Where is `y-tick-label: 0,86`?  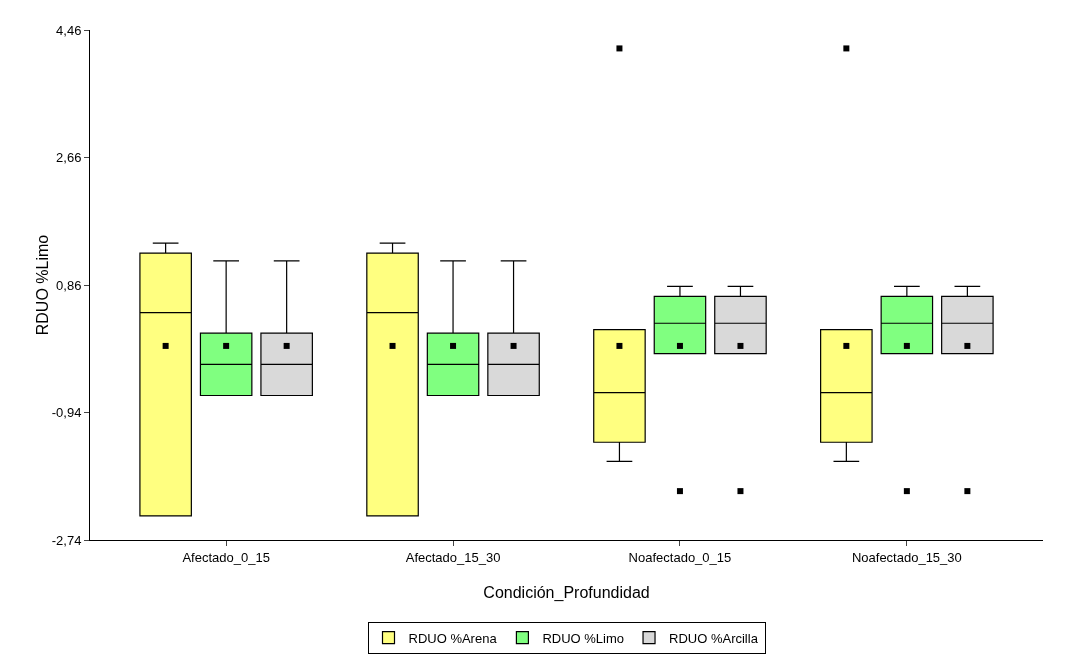
y-tick-label: 0,86 is located at coordinates (69, 285).